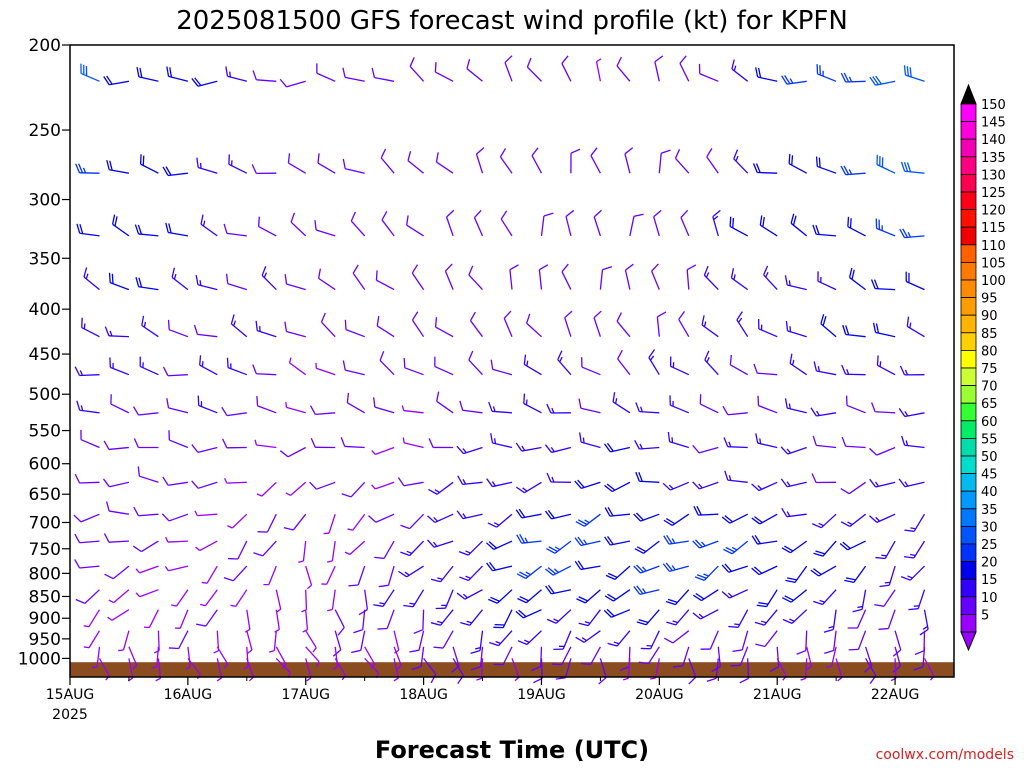 This screenshot has height=768, width=1024. Describe the element at coordinates (70, 715) in the screenshot. I see `x-tick-sublabel: 2025` at that location.